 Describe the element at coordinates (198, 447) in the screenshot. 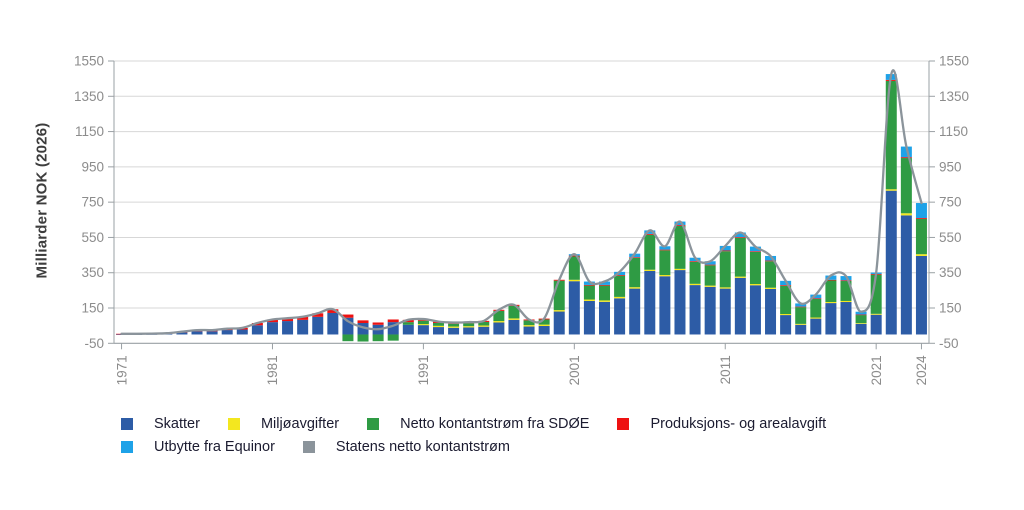

I see `legend-item: Utbytte fra Equinor` at that location.